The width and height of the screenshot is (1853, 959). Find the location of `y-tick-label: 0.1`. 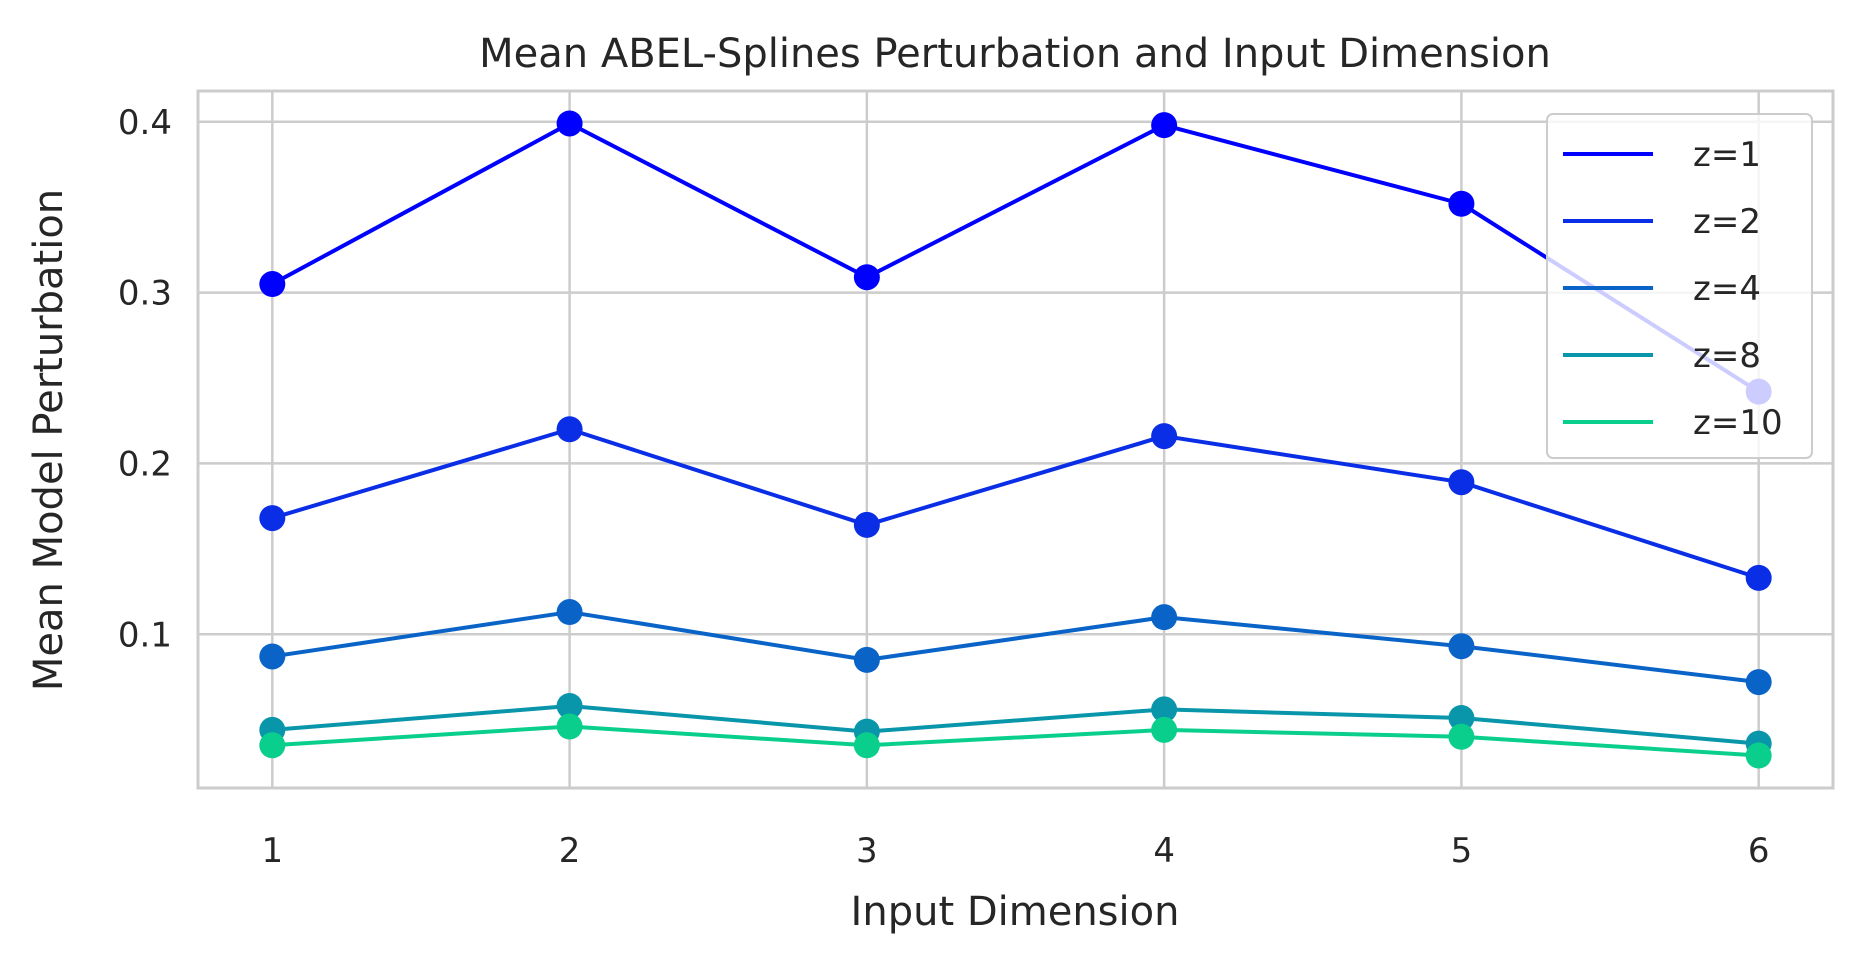

y-tick-label: 0.1 is located at coordinates (145, 635).